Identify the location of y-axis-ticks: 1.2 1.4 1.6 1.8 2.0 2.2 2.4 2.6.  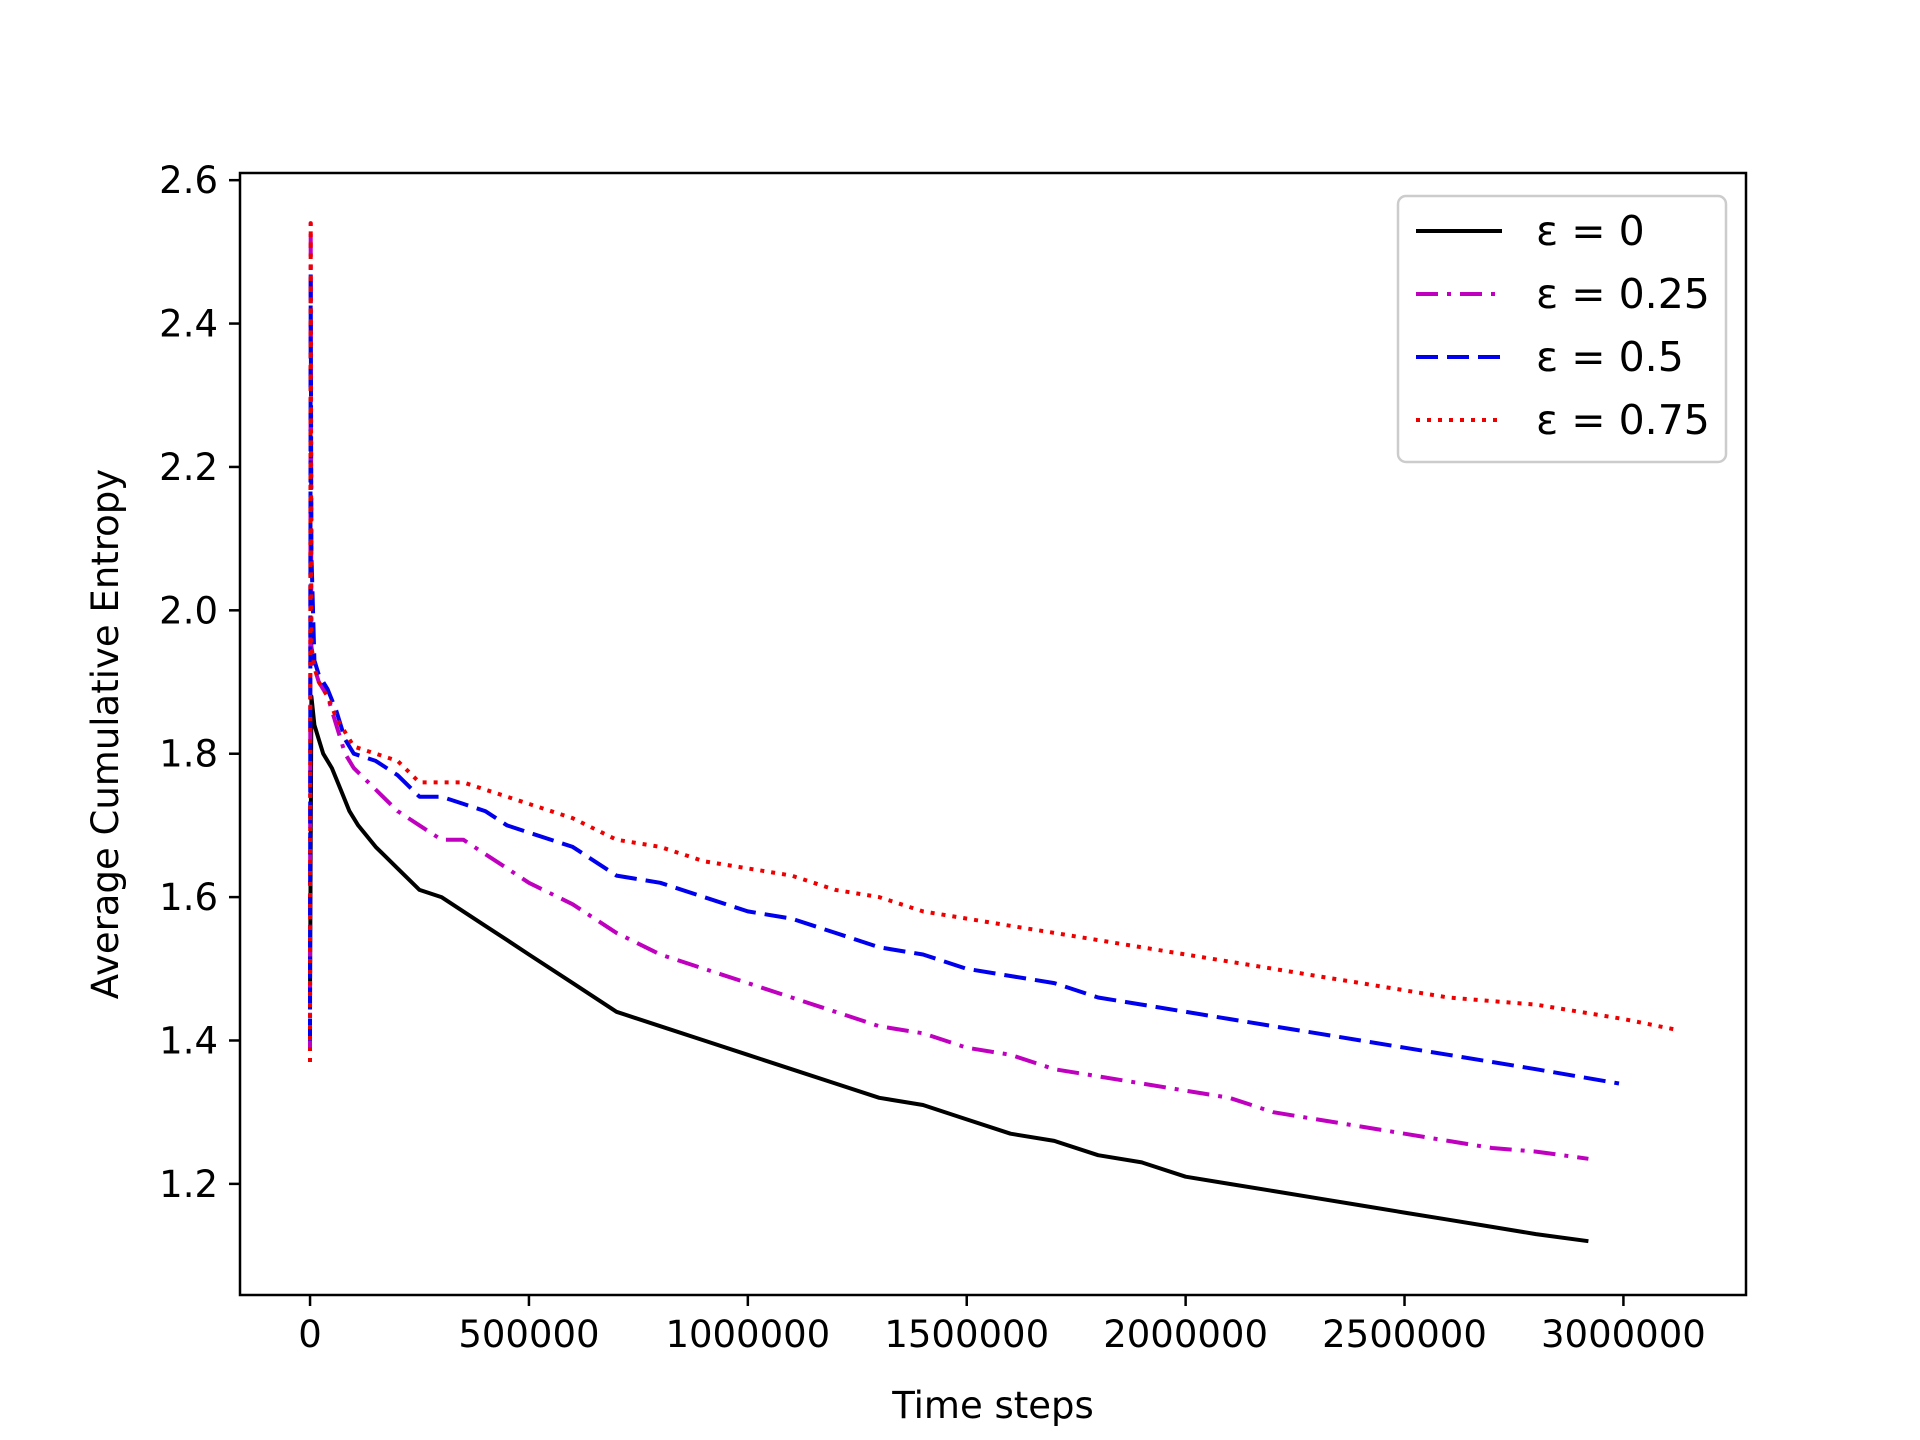
(199, 682).